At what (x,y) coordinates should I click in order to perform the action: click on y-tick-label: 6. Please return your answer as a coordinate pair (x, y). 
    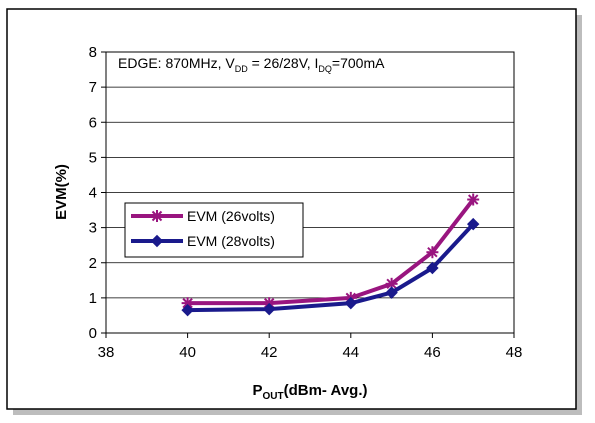
    Looking at the image, I should click on (93, 122).